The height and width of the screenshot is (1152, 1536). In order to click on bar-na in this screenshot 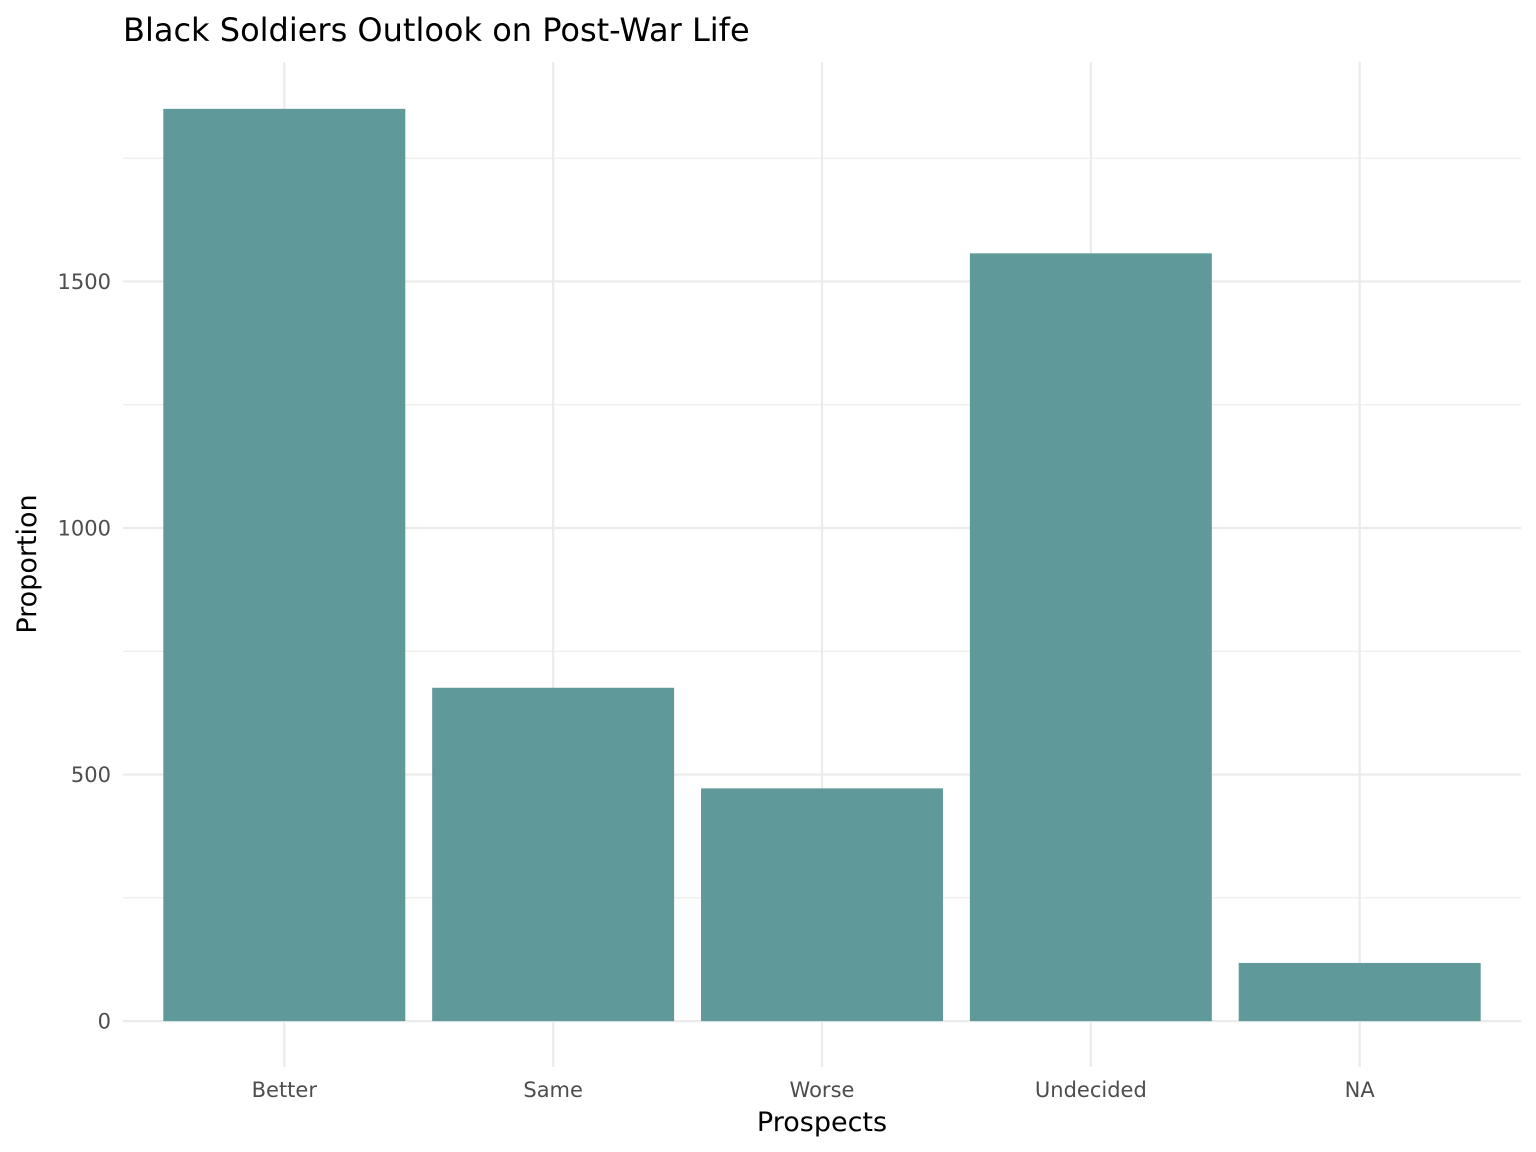, I will do `click(1359, 992)`.